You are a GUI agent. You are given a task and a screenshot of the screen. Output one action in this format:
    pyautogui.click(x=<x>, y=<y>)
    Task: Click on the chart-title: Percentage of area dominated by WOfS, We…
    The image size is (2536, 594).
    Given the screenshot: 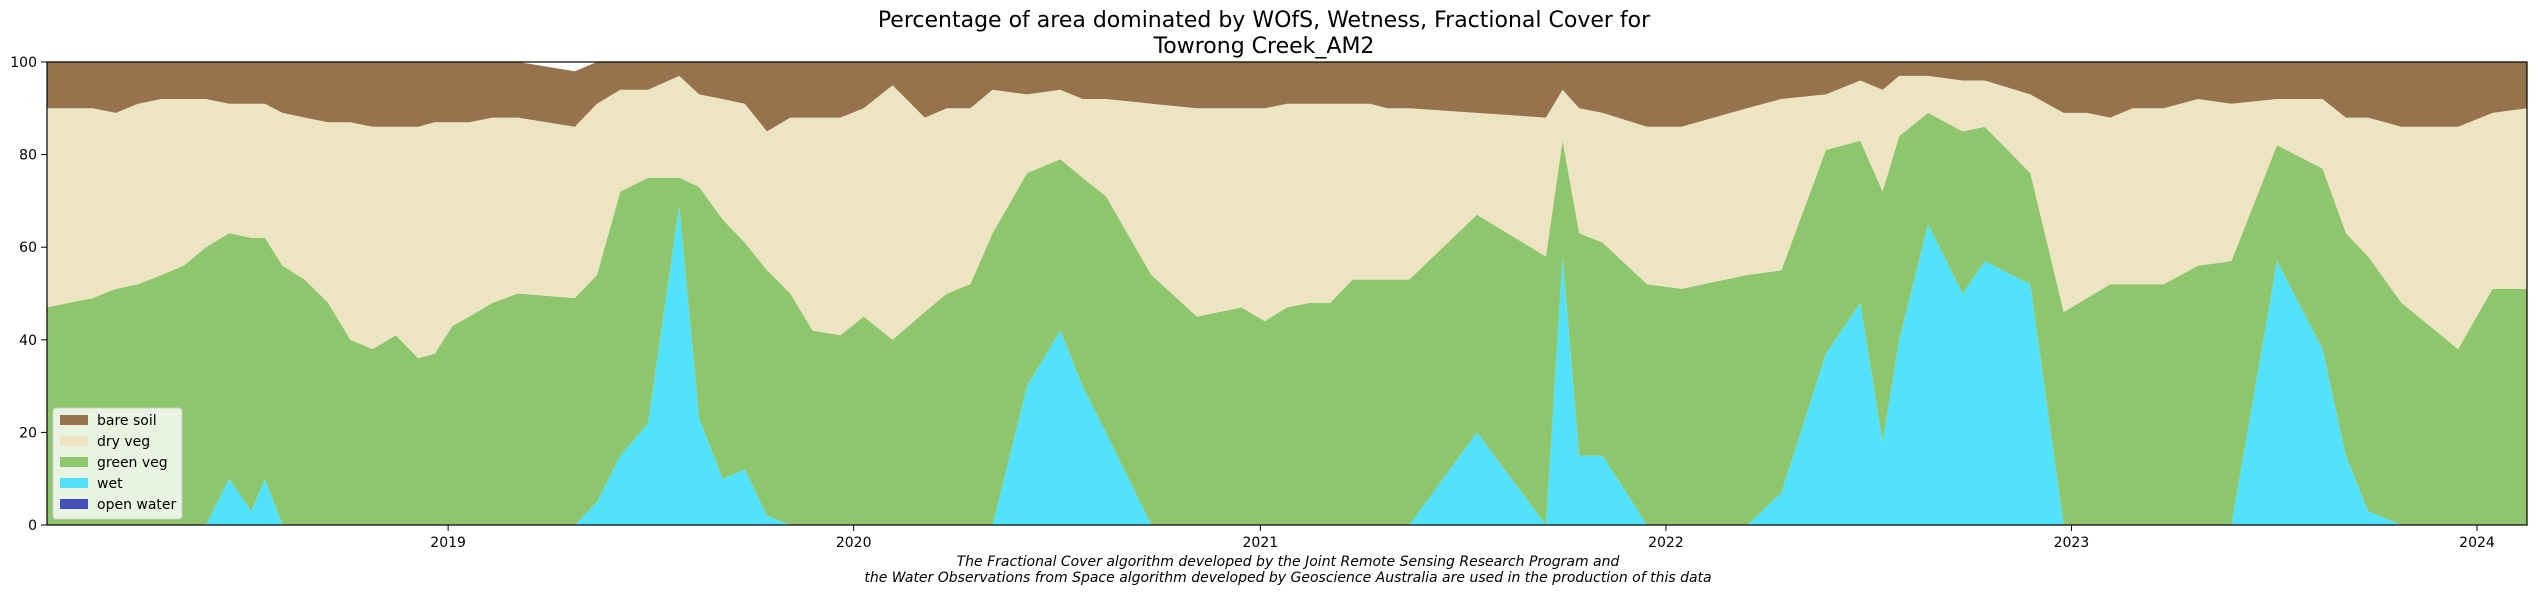 What is the action you would take?
    pyautogui.click(x=1264, y=20)
    